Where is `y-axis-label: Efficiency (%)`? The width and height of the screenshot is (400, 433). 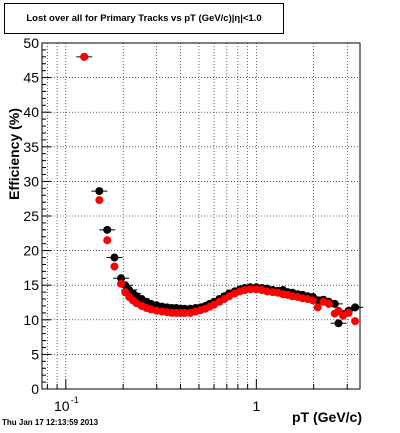
y-axis-label: Efficiency (%) is located at coordinates (14, 154).